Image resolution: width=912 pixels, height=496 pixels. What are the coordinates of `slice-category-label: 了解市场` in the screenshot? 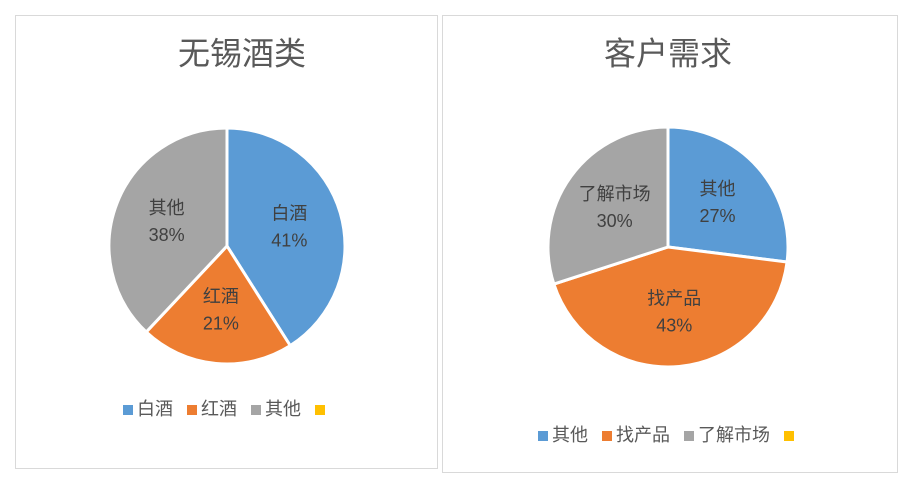 It's located at (615, 194).